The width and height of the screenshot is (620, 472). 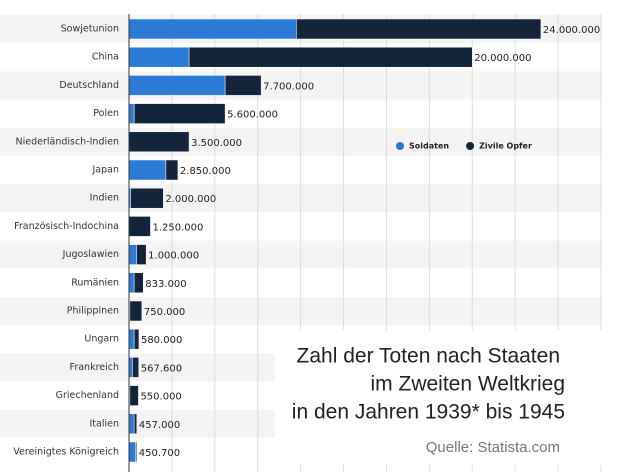 I want to click on value-label: 1.000.000, so click(x=173, y=256).